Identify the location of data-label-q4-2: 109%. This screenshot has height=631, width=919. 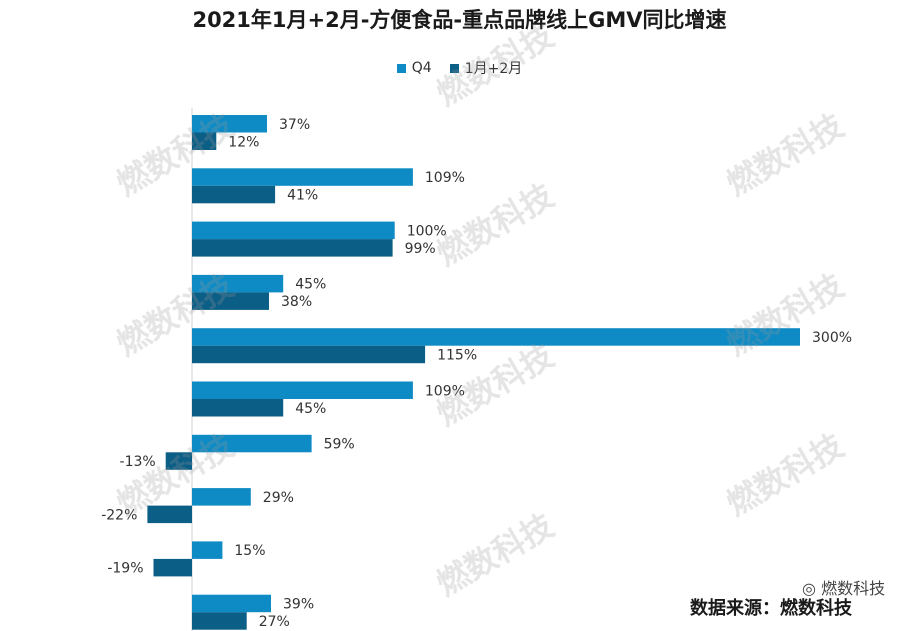
(445, 178).